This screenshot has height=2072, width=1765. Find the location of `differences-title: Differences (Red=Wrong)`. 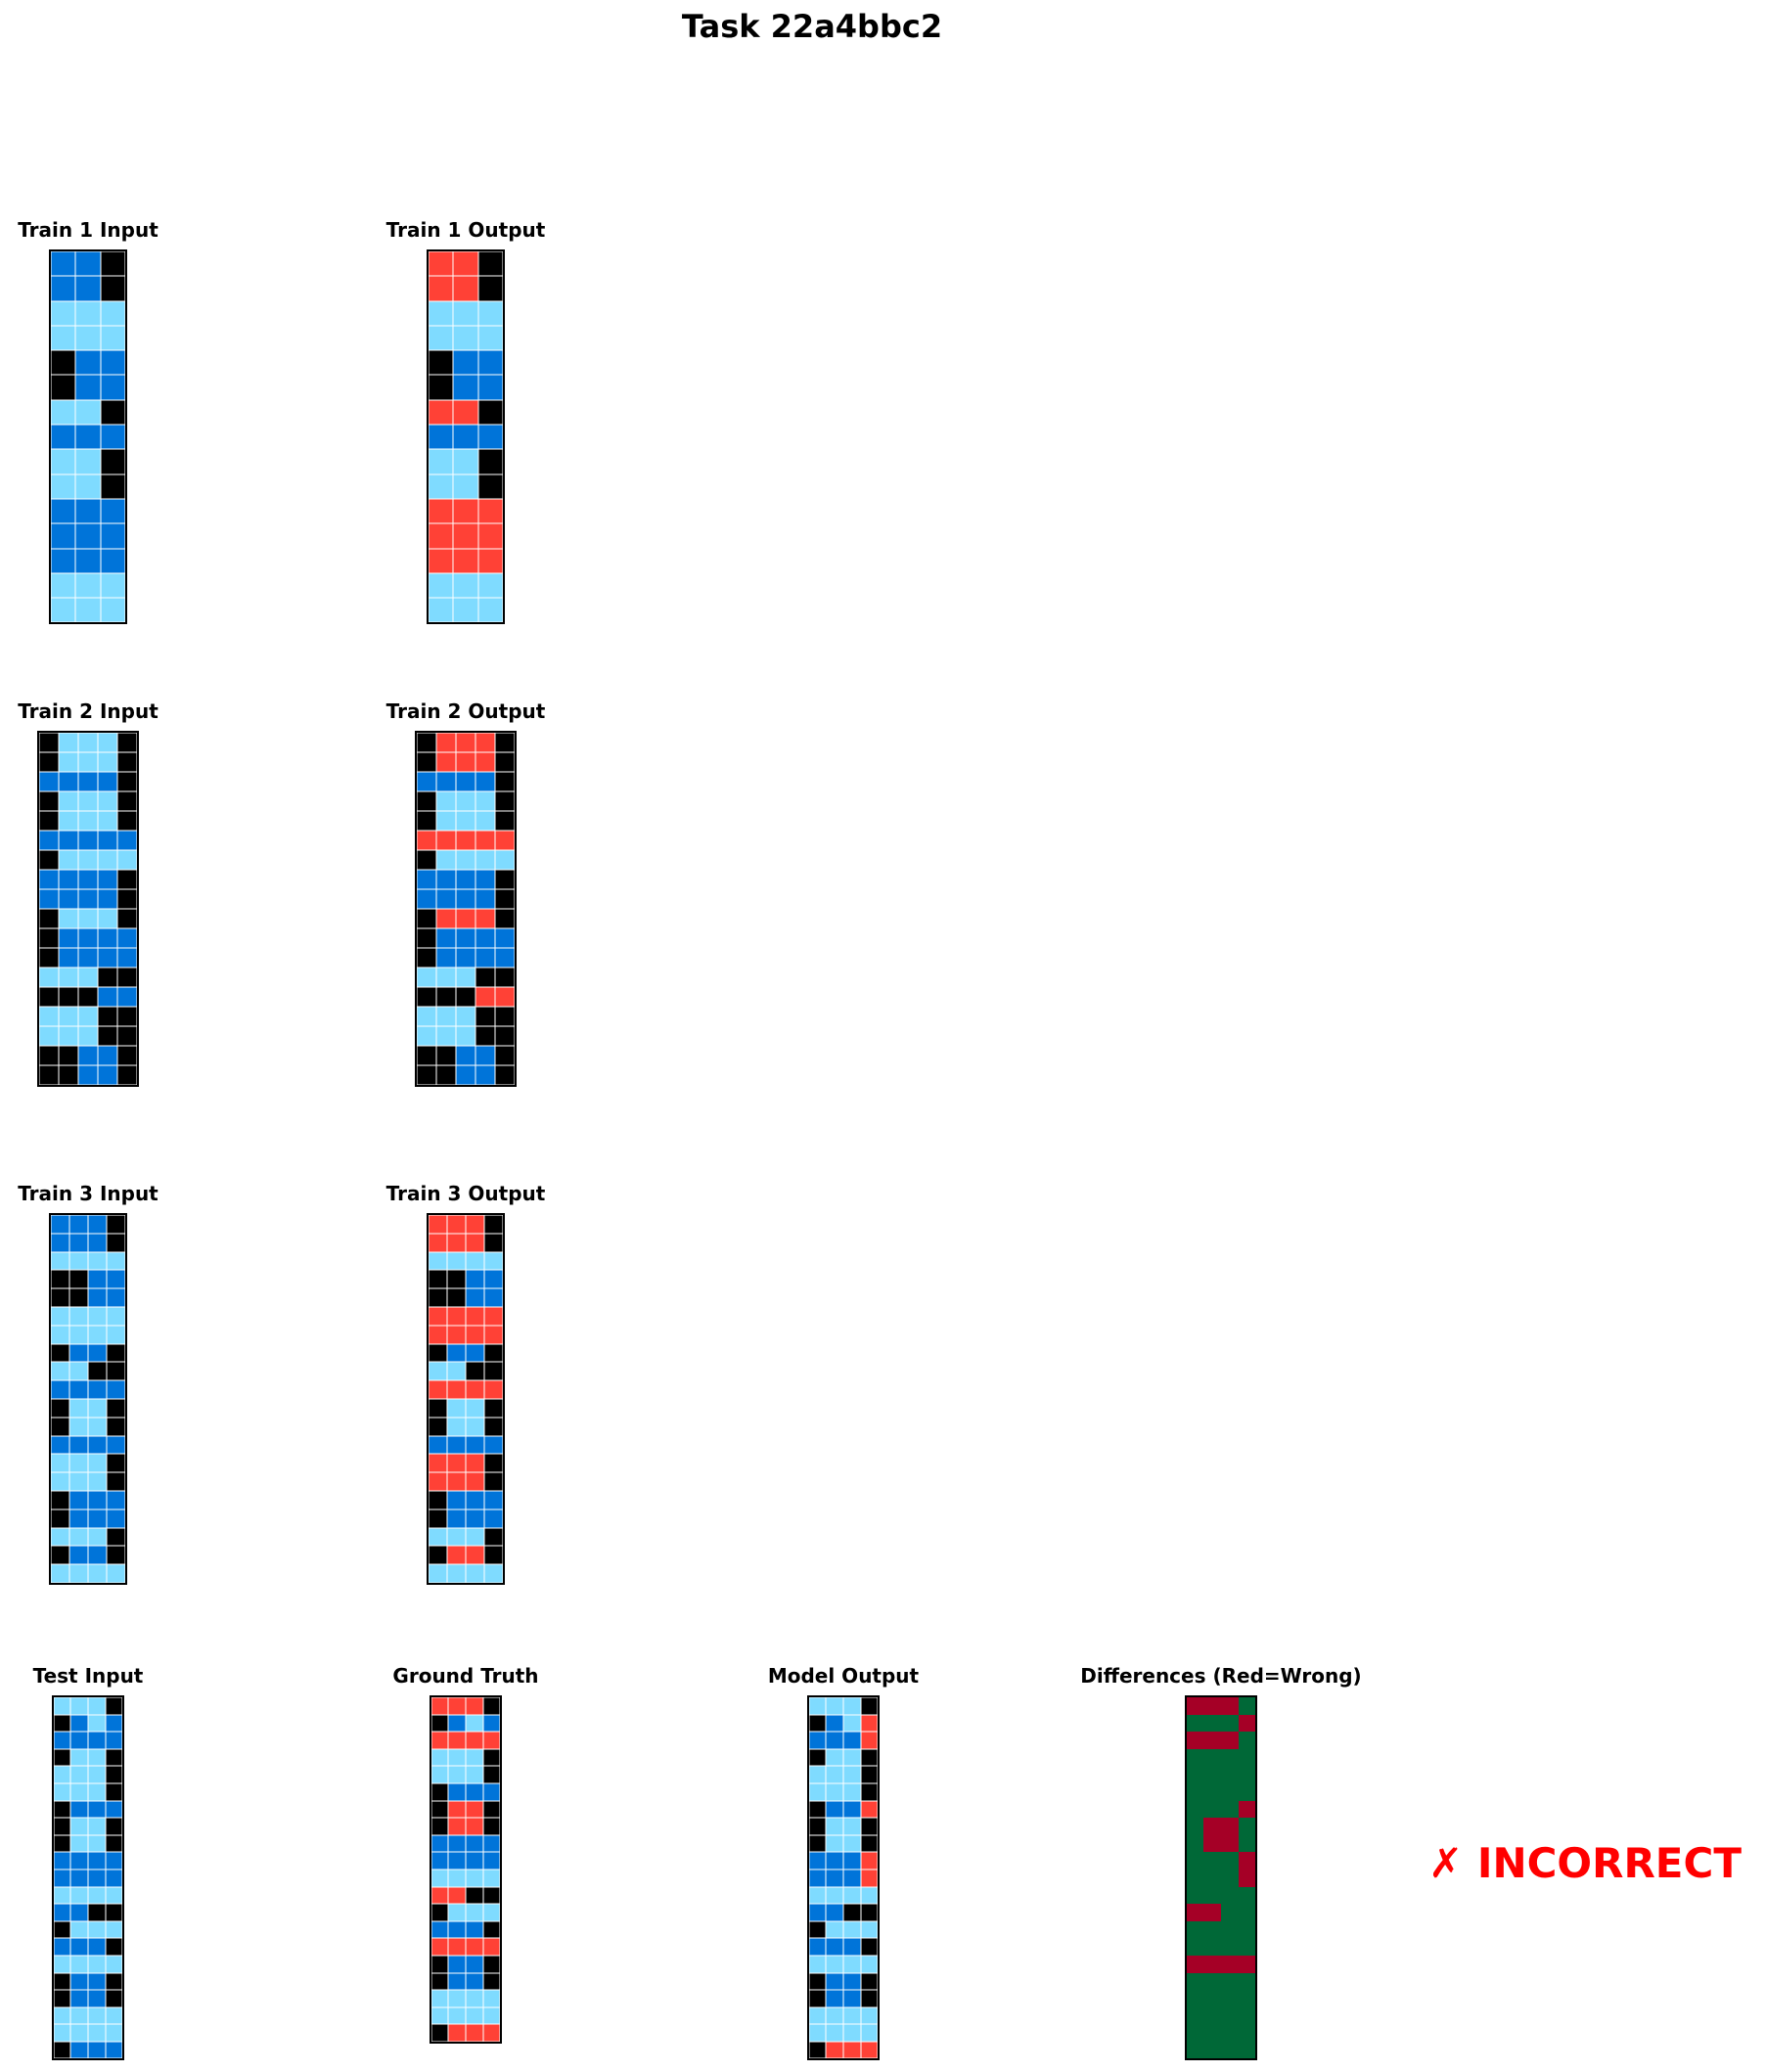

differences-title: Differences (Red=Wrong) is located at coordinates (1221, 1676).